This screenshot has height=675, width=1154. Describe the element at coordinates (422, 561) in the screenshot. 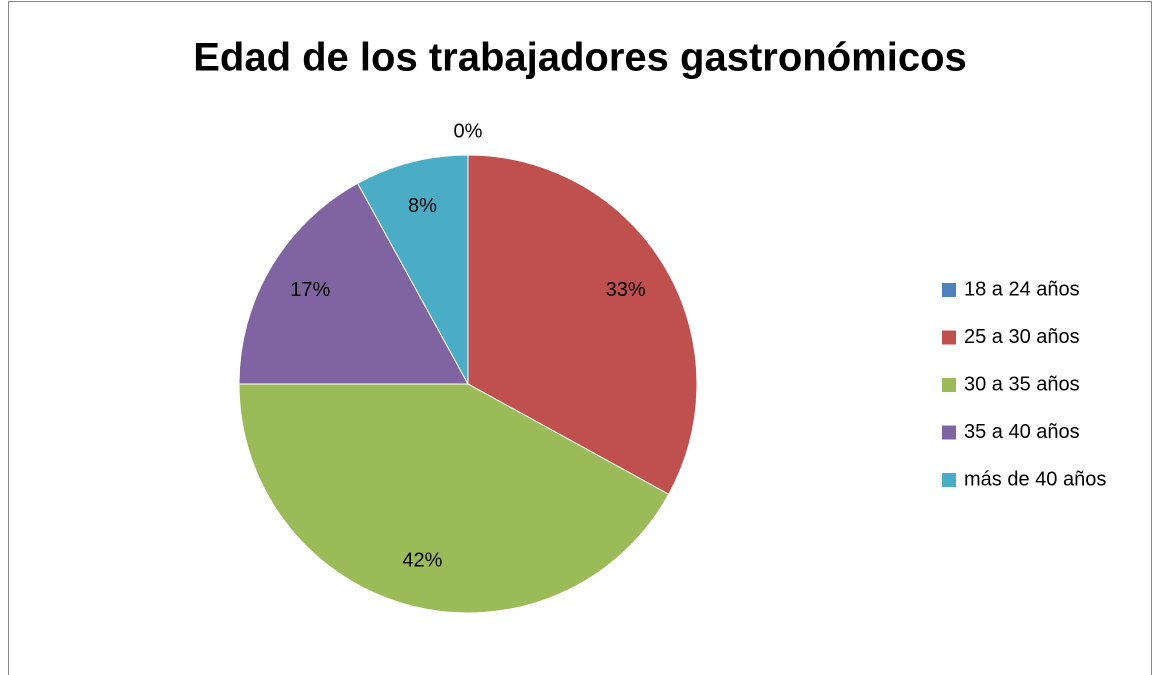

I see `data-label: 42%` at that location.